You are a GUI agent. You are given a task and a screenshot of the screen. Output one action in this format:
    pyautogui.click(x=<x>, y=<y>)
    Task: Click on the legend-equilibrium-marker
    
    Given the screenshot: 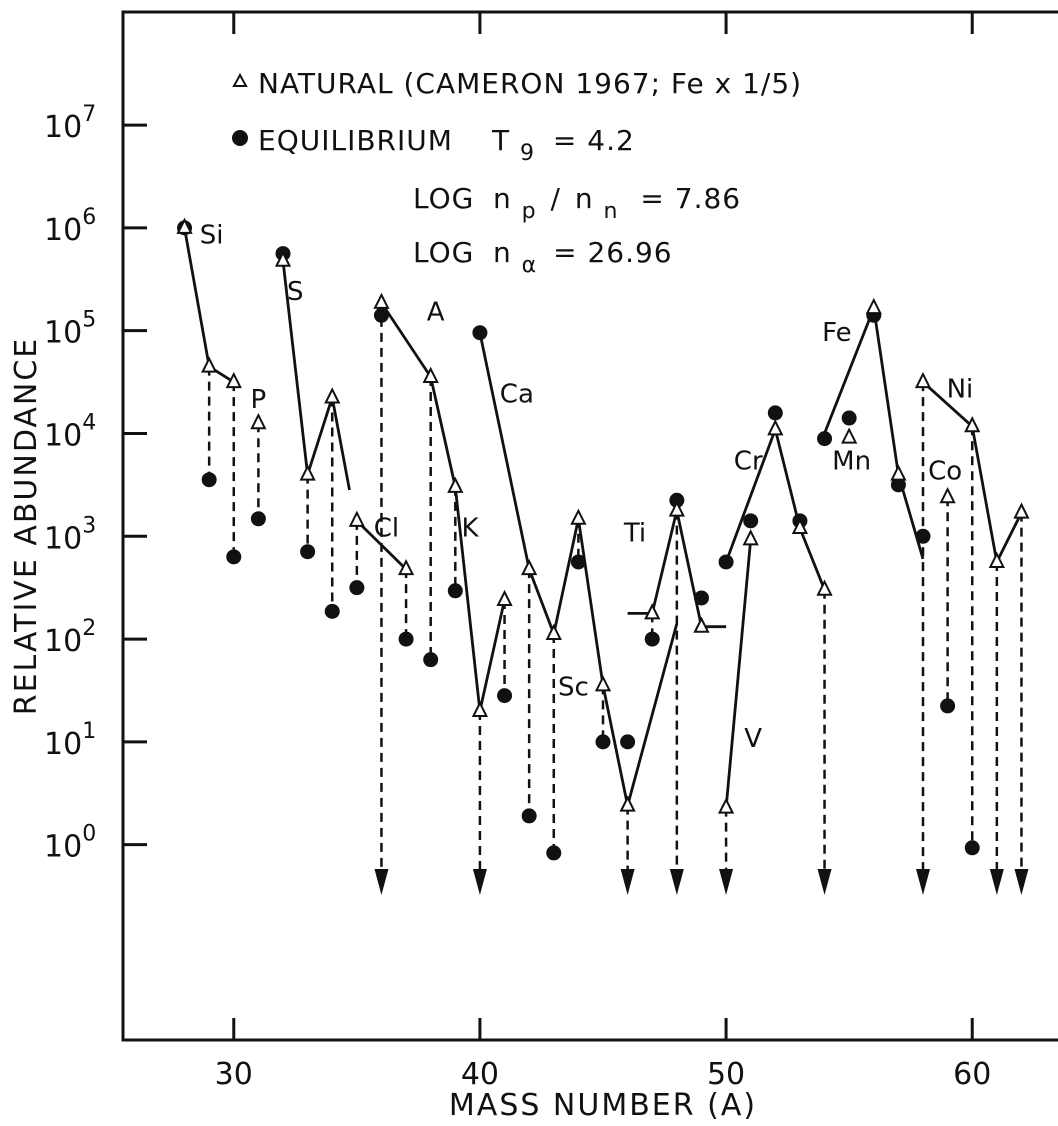 What is the action you would take?
    pyautogui.click(x=240, y=138)
    